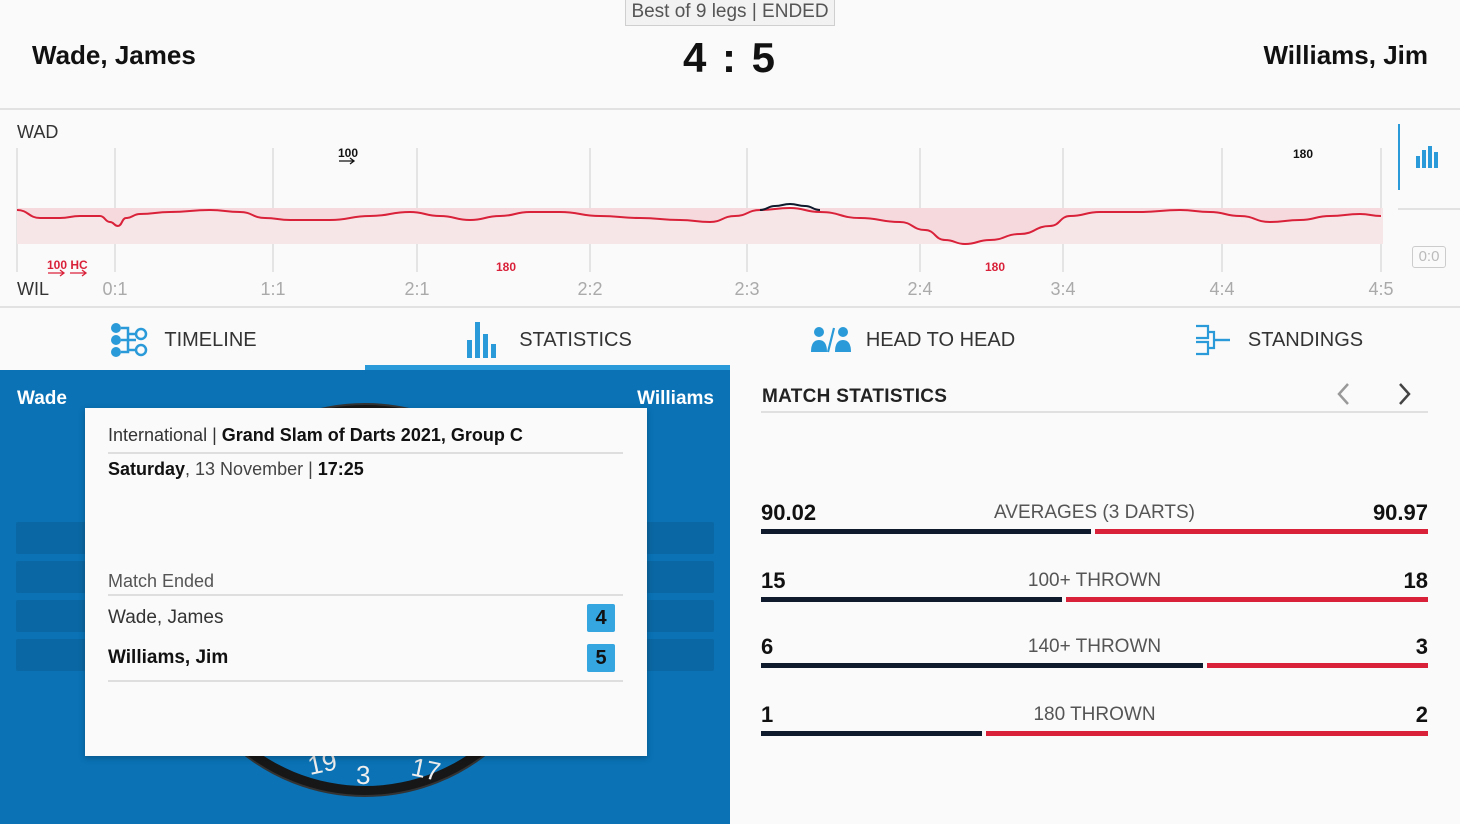  I want to click on leg-score-label: 2:3, so click(746, 289).